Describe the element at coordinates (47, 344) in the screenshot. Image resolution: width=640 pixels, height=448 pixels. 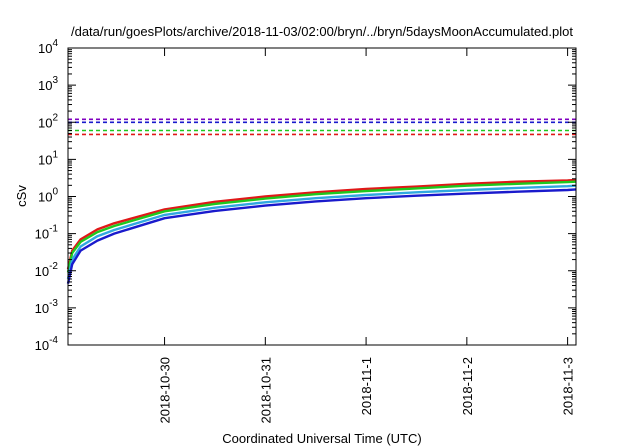
I see `y-tick-label-0: 10⁻⁴` at that location.